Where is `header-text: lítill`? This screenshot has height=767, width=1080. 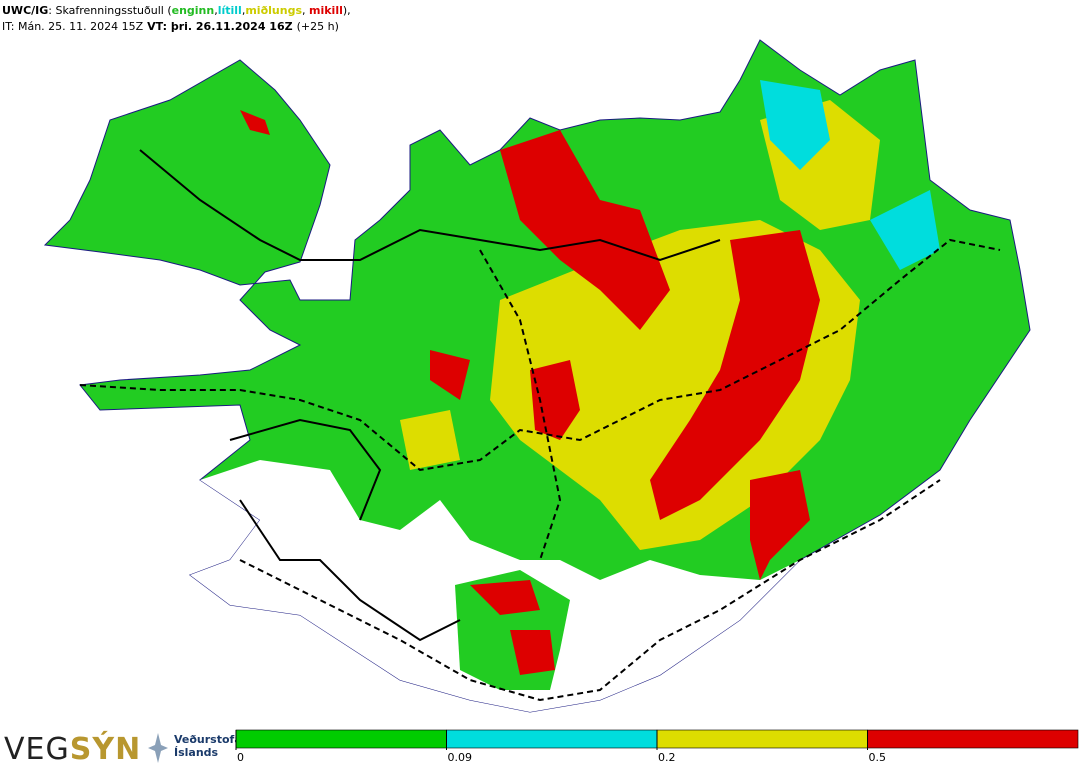 header-text: lítill is located at coordinates (229, 10).